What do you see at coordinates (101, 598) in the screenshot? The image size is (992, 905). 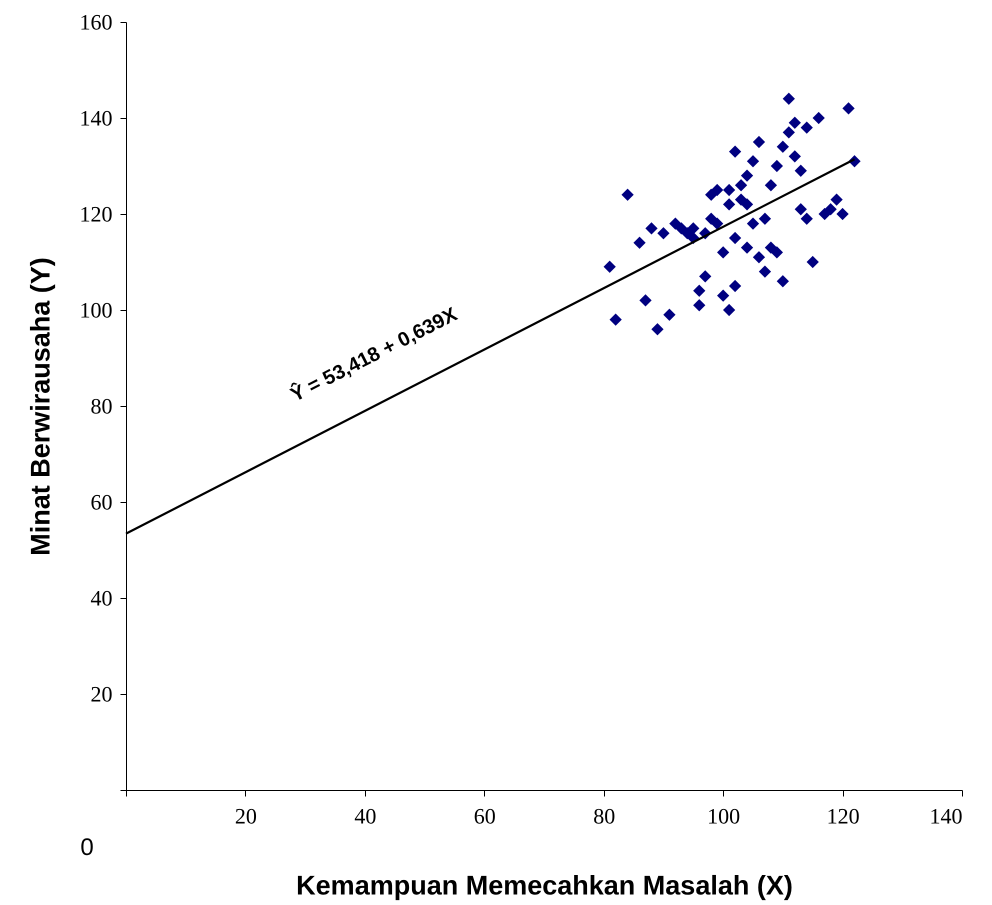 I see `y-tick-label: 40` at bounding box center [101, 598].